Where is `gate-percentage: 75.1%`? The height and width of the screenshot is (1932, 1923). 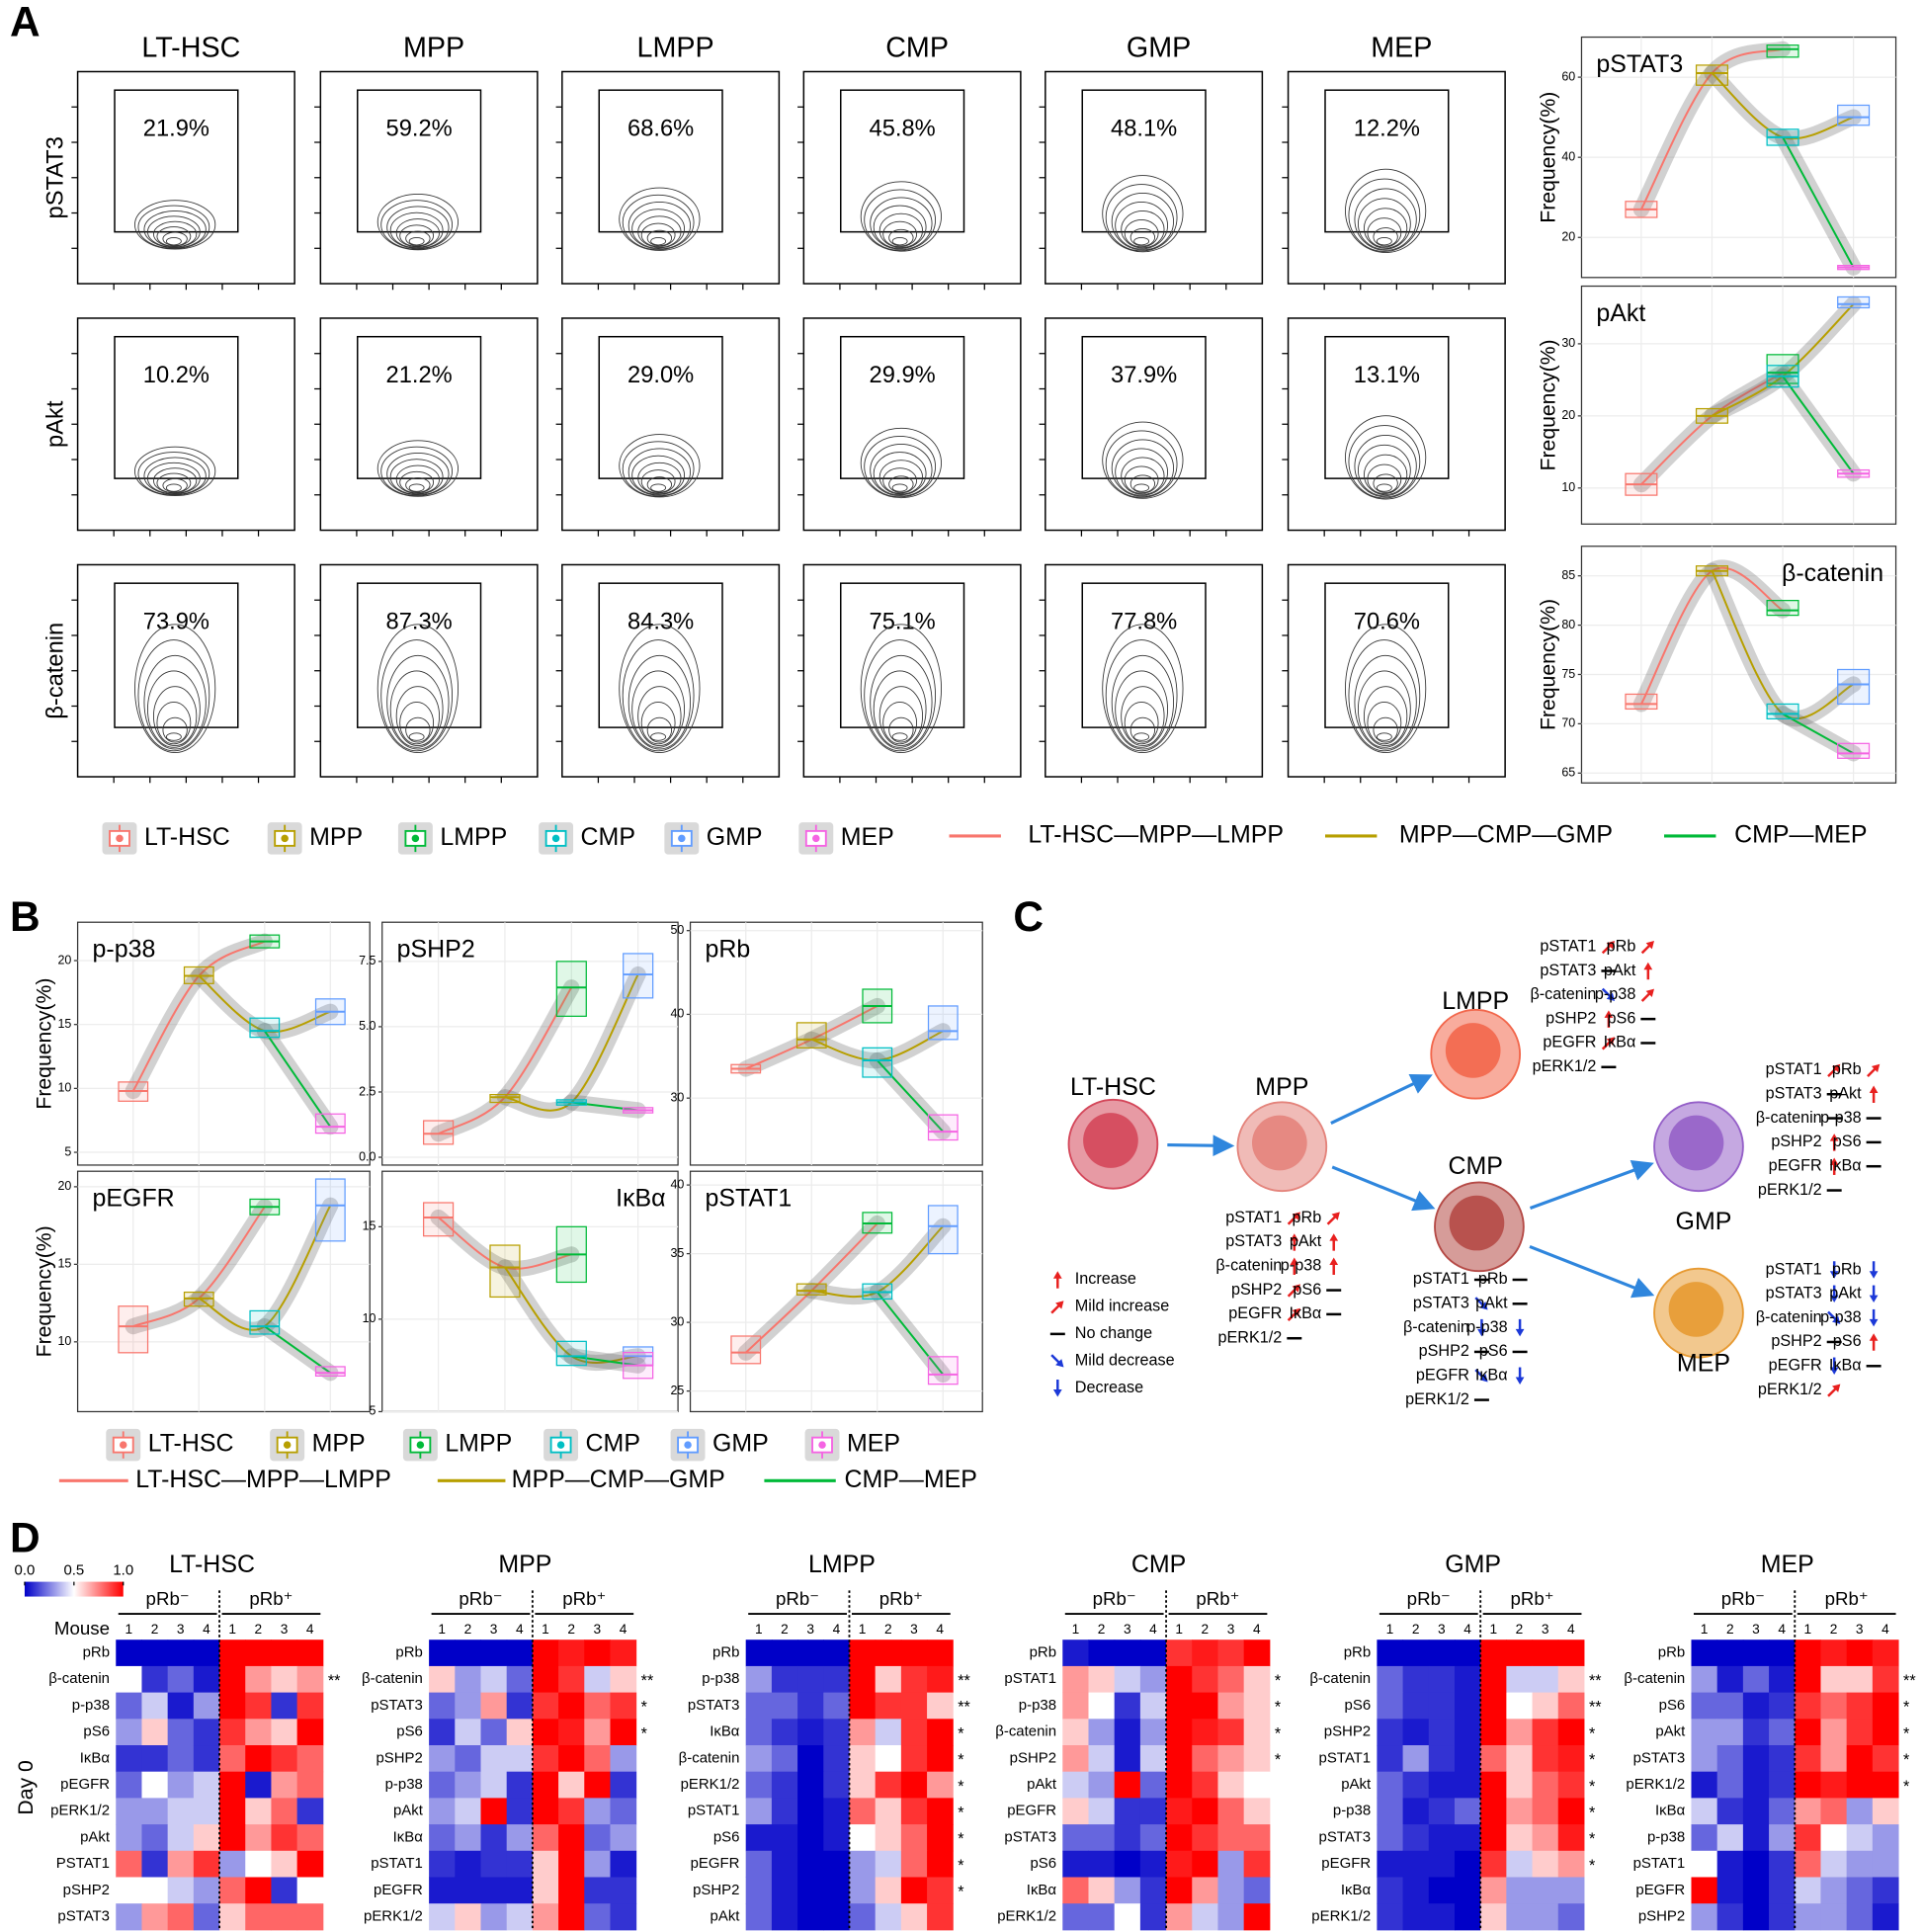
gate-percentage: 75.1% is located at coordinates (903, 621).